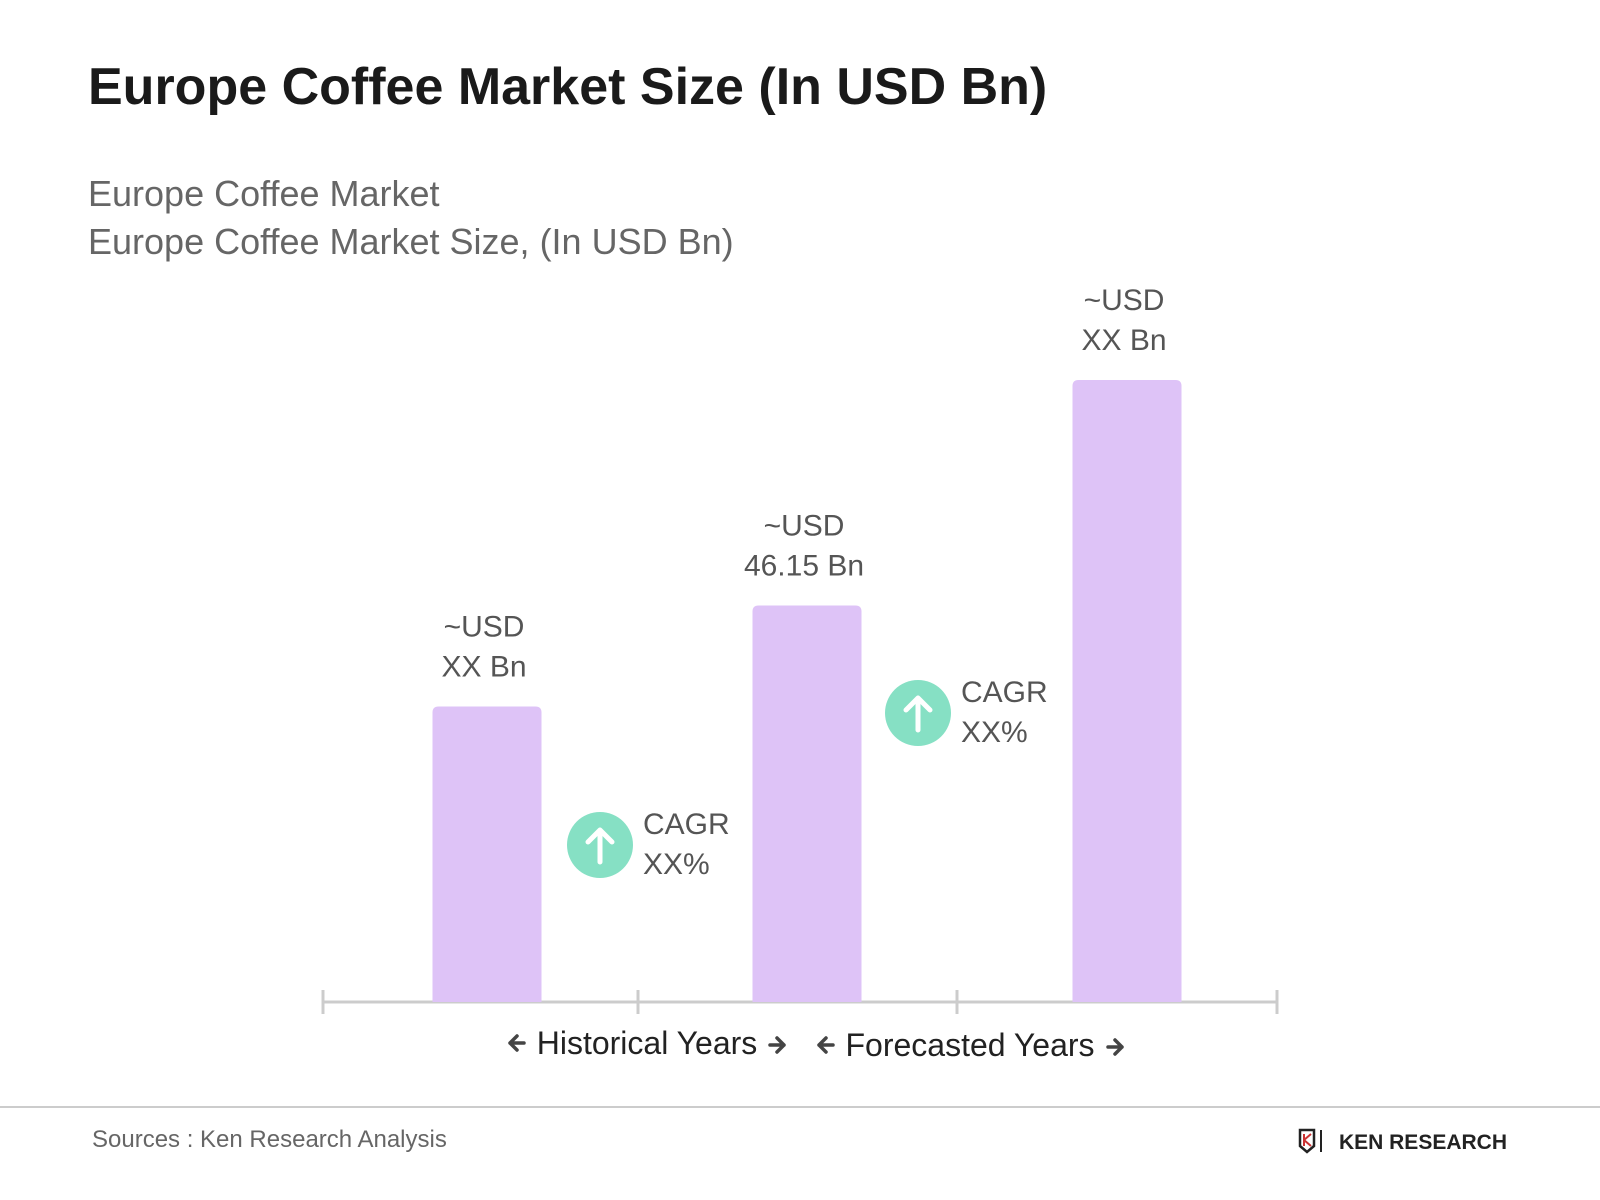  I want to click on subtitle: Europe Coffee Market Size, (In USD Bn), so click(411, 241).